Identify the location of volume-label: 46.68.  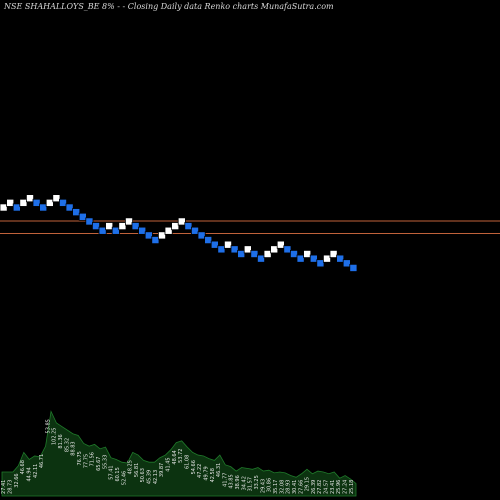
(23, 467).